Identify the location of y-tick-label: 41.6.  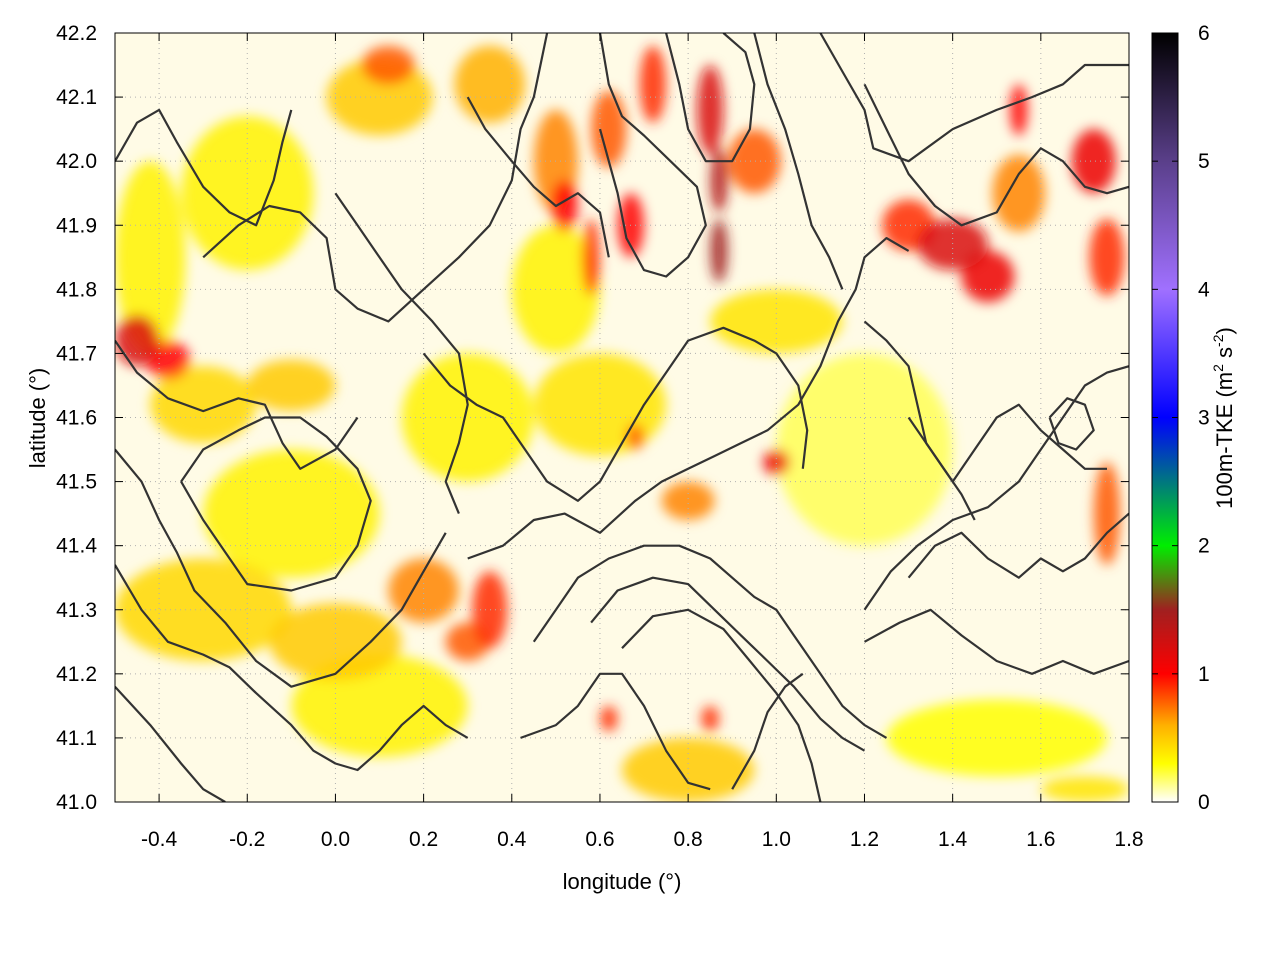
(76, 418).